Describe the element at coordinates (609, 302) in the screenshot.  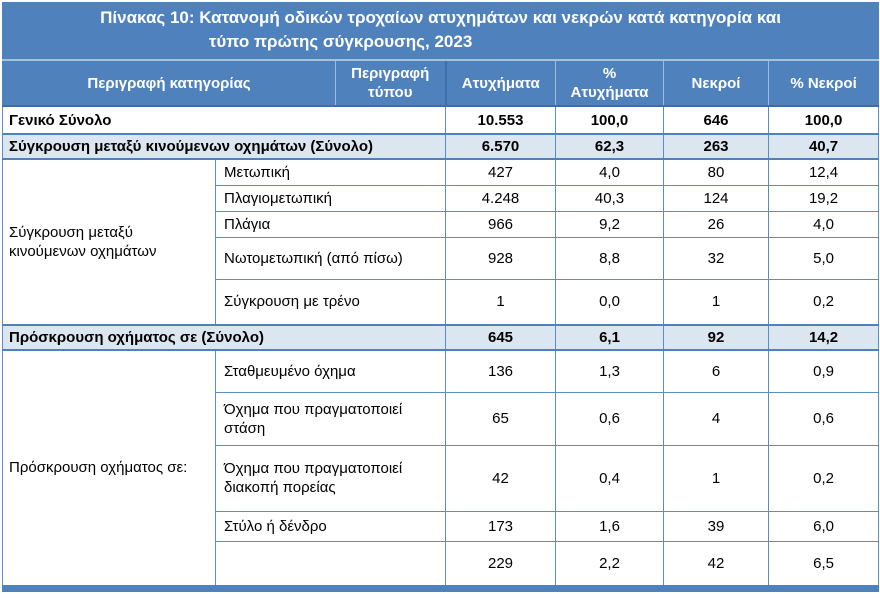
I see `cell-accidents-pct: 0,0` at that location.